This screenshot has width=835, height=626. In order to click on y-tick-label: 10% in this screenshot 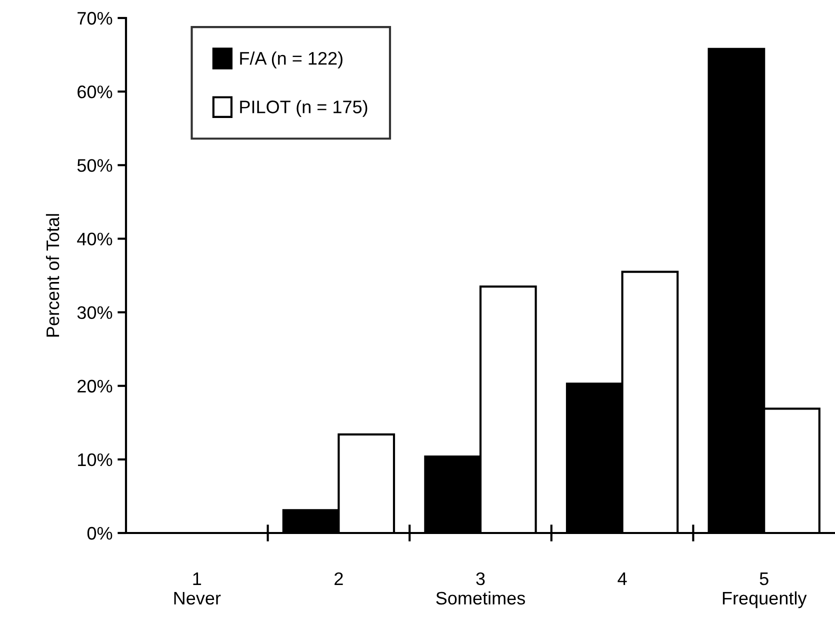, I will do `click(95, 459)`.